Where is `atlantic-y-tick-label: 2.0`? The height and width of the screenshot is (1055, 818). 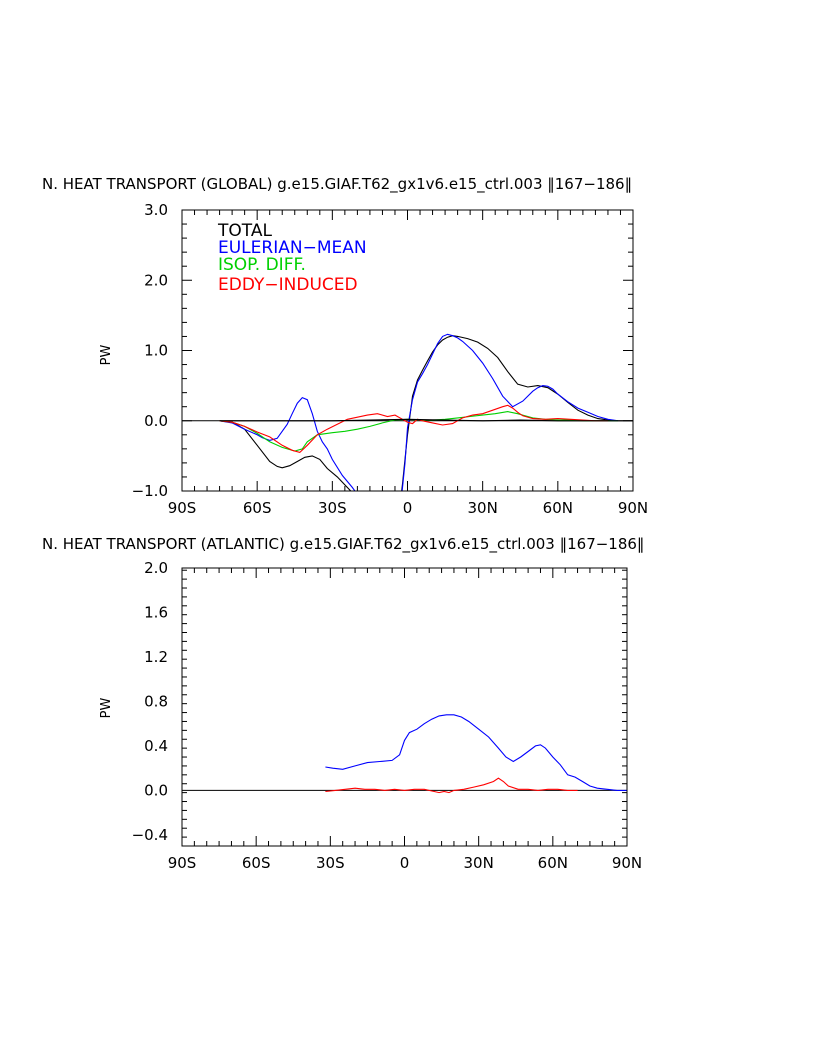
atlantic-y-tick-label: 2.0 is located at coordinates (156, 568).